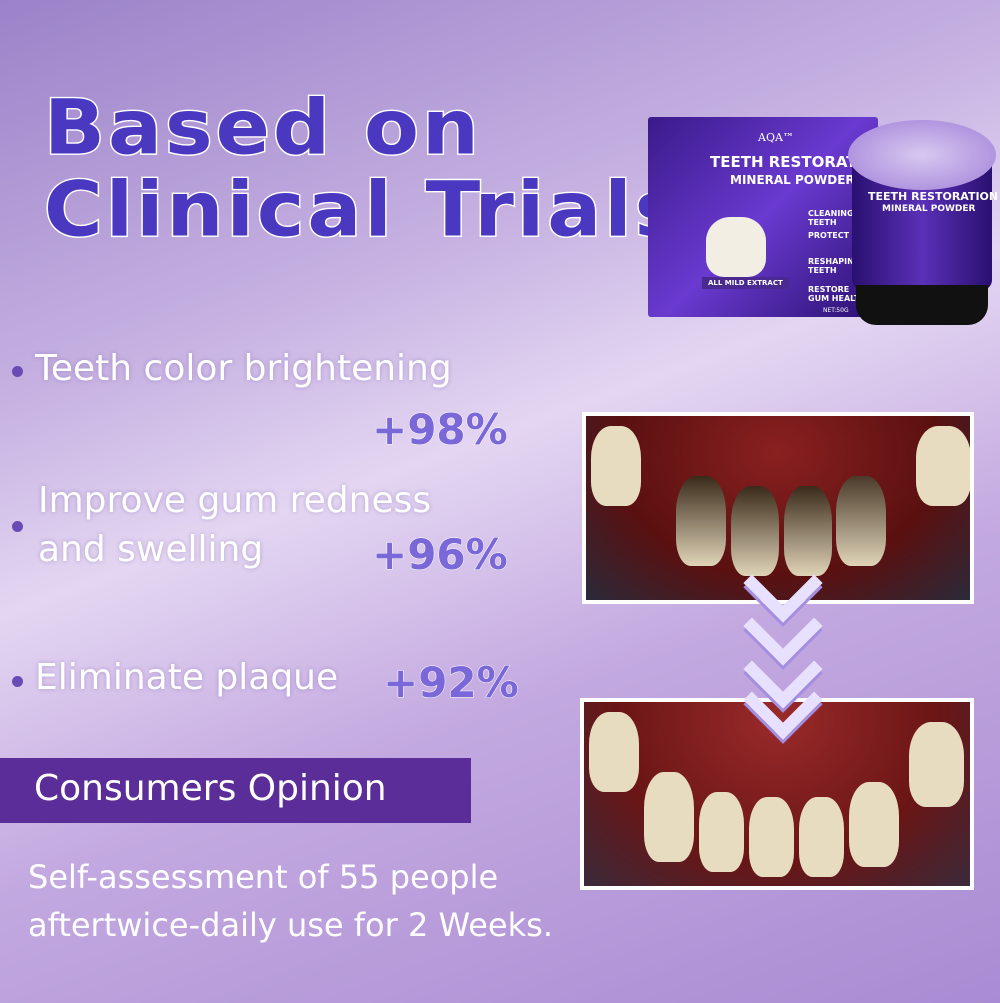 The height and width of the screenshot is (1003, 1000). What do you see at coordinates (792, 180) in the screenshot?
I see `product-subtitle: MINERAL POWDER` at bounding box center [792, 180].